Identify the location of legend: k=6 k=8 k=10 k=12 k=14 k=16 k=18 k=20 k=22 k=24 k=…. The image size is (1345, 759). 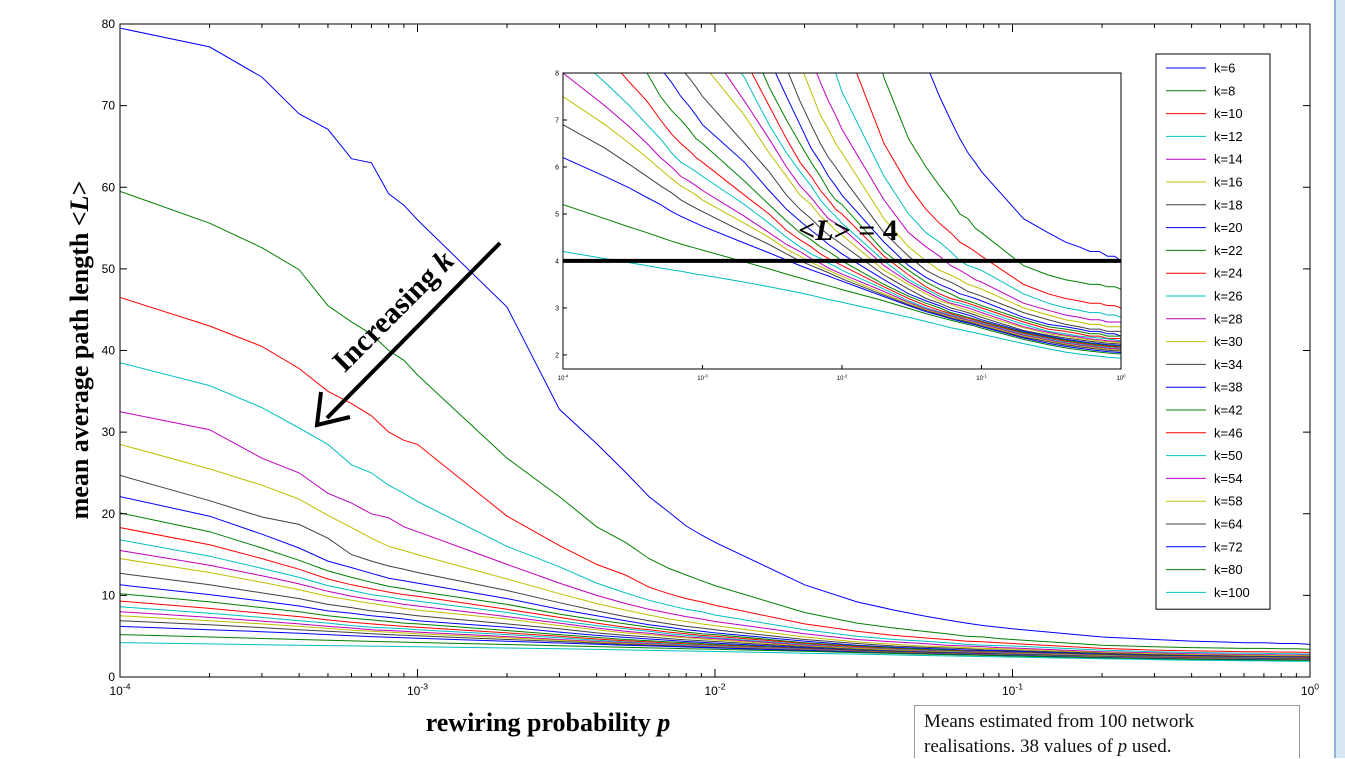
(1213, 331).